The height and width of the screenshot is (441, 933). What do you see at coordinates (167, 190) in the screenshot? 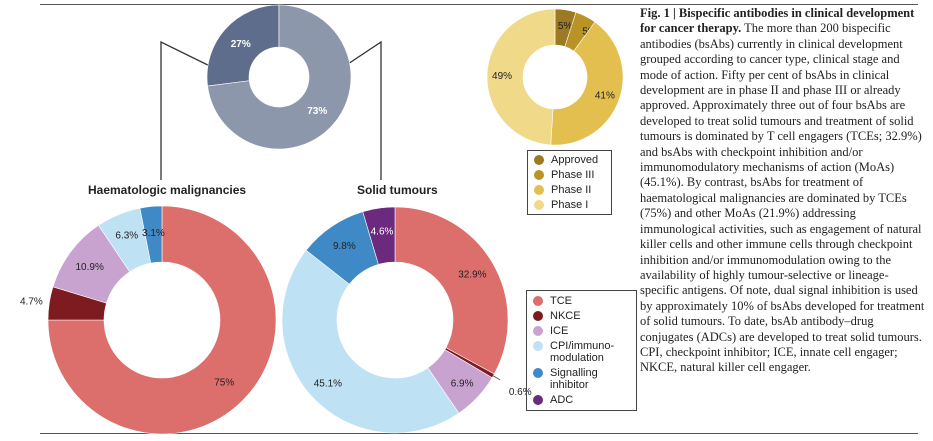
I see `haematologic-title: Haematologic malignancies` at bounding box center [167, 190].